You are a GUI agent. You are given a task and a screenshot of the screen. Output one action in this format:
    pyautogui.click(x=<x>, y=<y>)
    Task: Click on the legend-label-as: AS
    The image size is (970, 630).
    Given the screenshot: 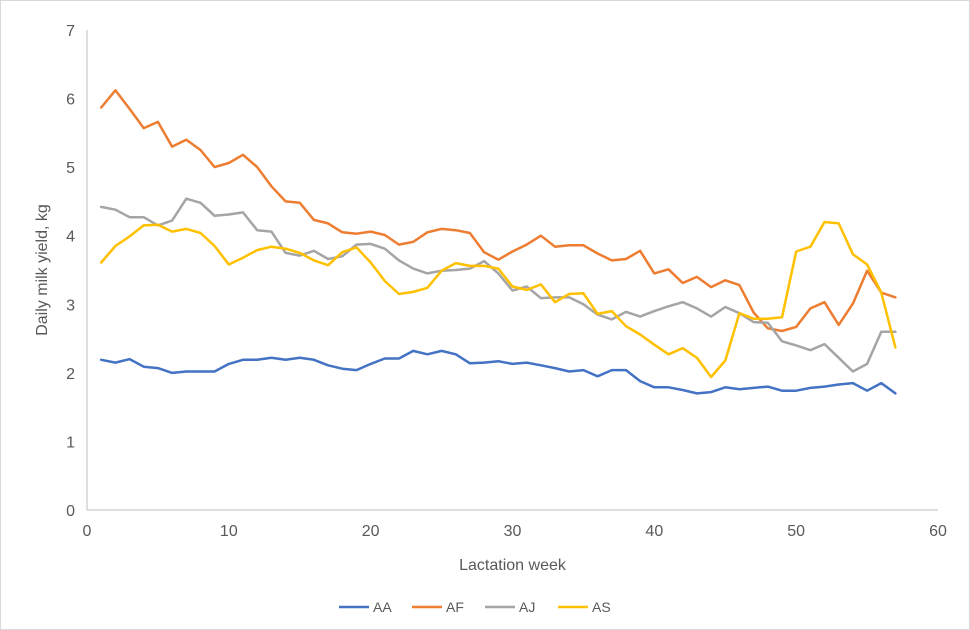 What is the action you would take?
    pyautogui.click(x=601, y=607)
    